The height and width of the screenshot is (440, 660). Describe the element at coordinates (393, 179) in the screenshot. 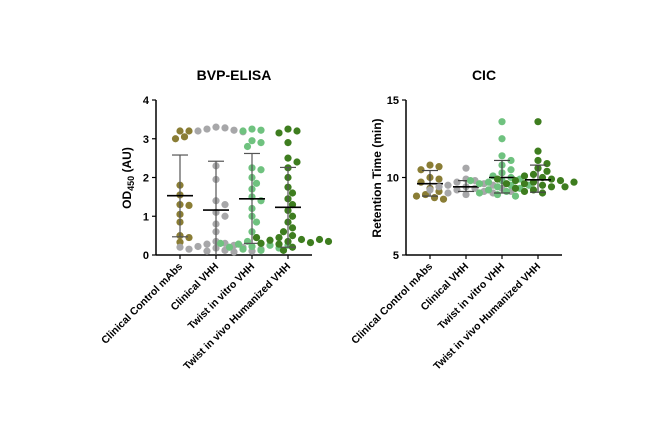

I see `y-tick-label: 10` at that location.